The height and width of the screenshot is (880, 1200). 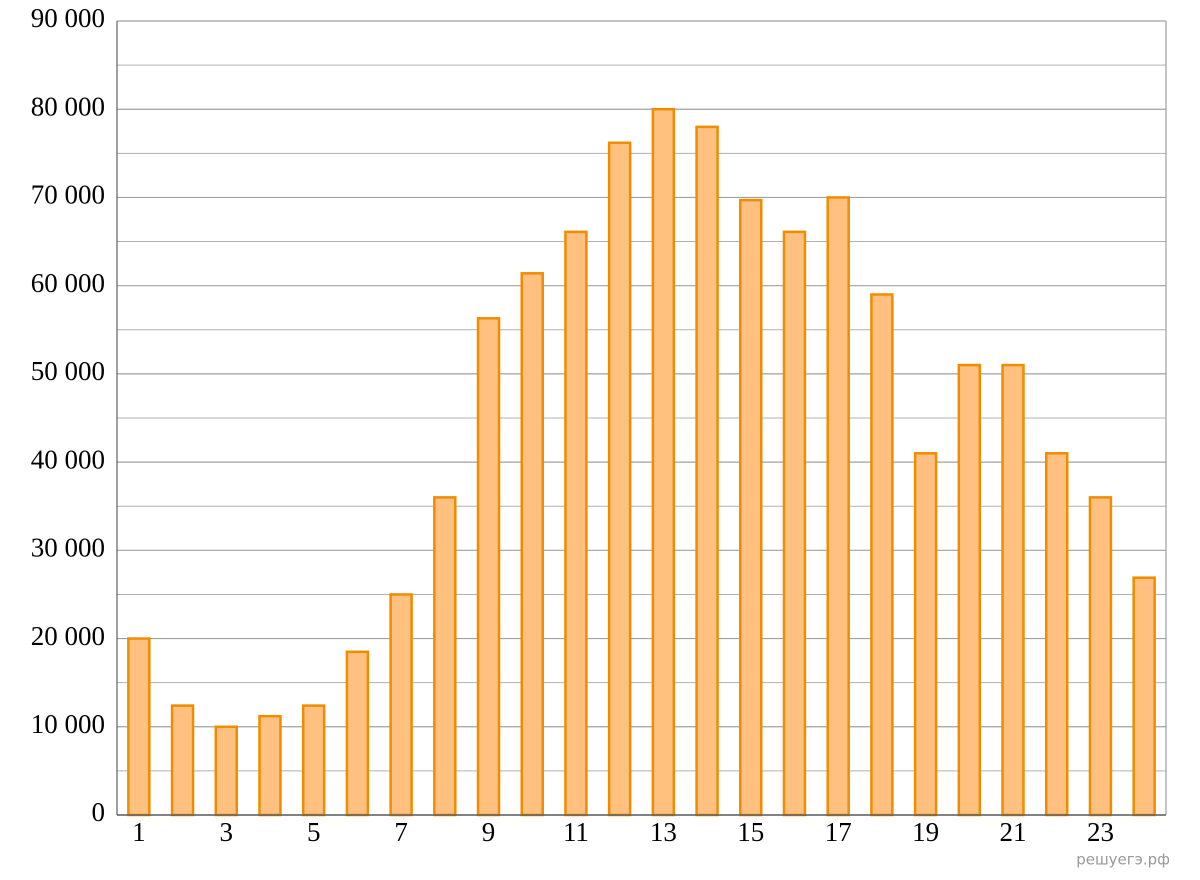 What do you see at coordinates (663, 832) in the screenshot?
I see `x-tick-label: 13` at bounding box center [663, 832].